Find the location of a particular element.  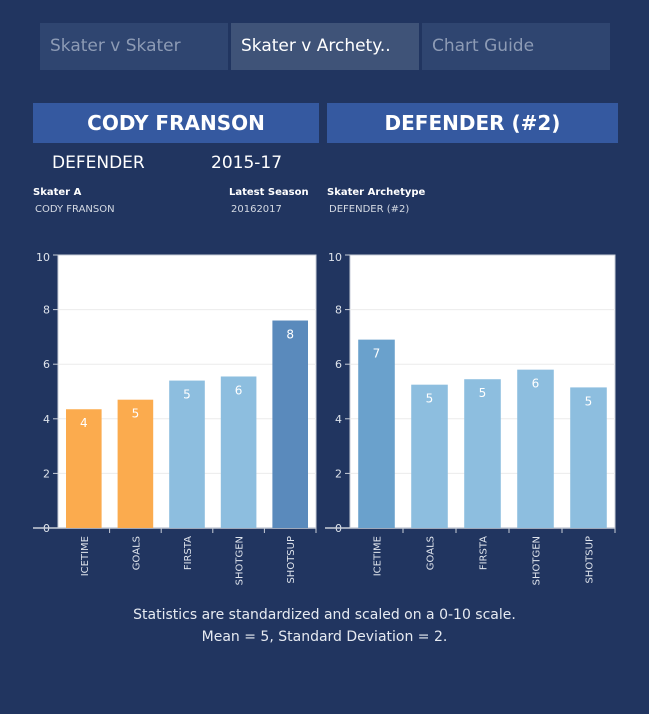

tab-skater-v-skater: Skater v Skater is located at coordinates (134, 46).